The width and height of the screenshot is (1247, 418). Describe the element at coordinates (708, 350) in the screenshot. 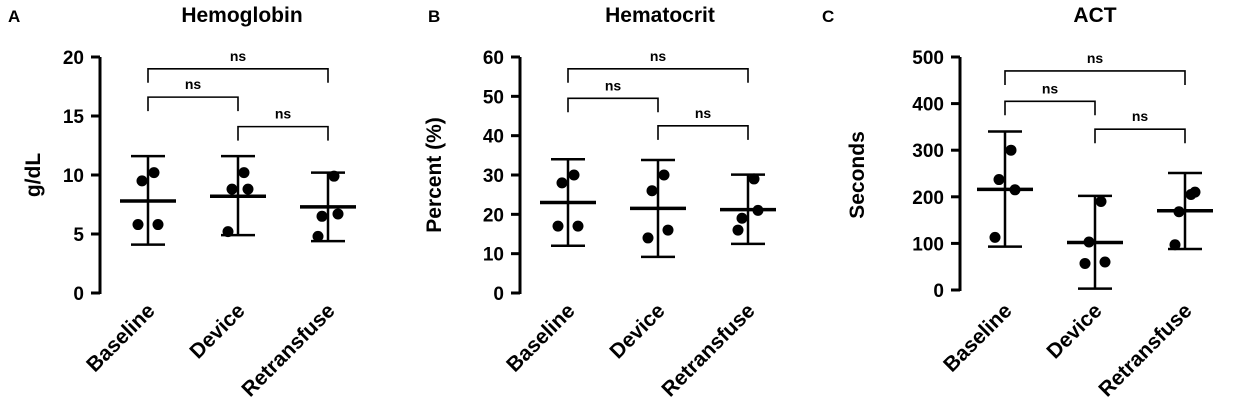

I see `panel-b-x-tick-label: Retransfuse` at that location.